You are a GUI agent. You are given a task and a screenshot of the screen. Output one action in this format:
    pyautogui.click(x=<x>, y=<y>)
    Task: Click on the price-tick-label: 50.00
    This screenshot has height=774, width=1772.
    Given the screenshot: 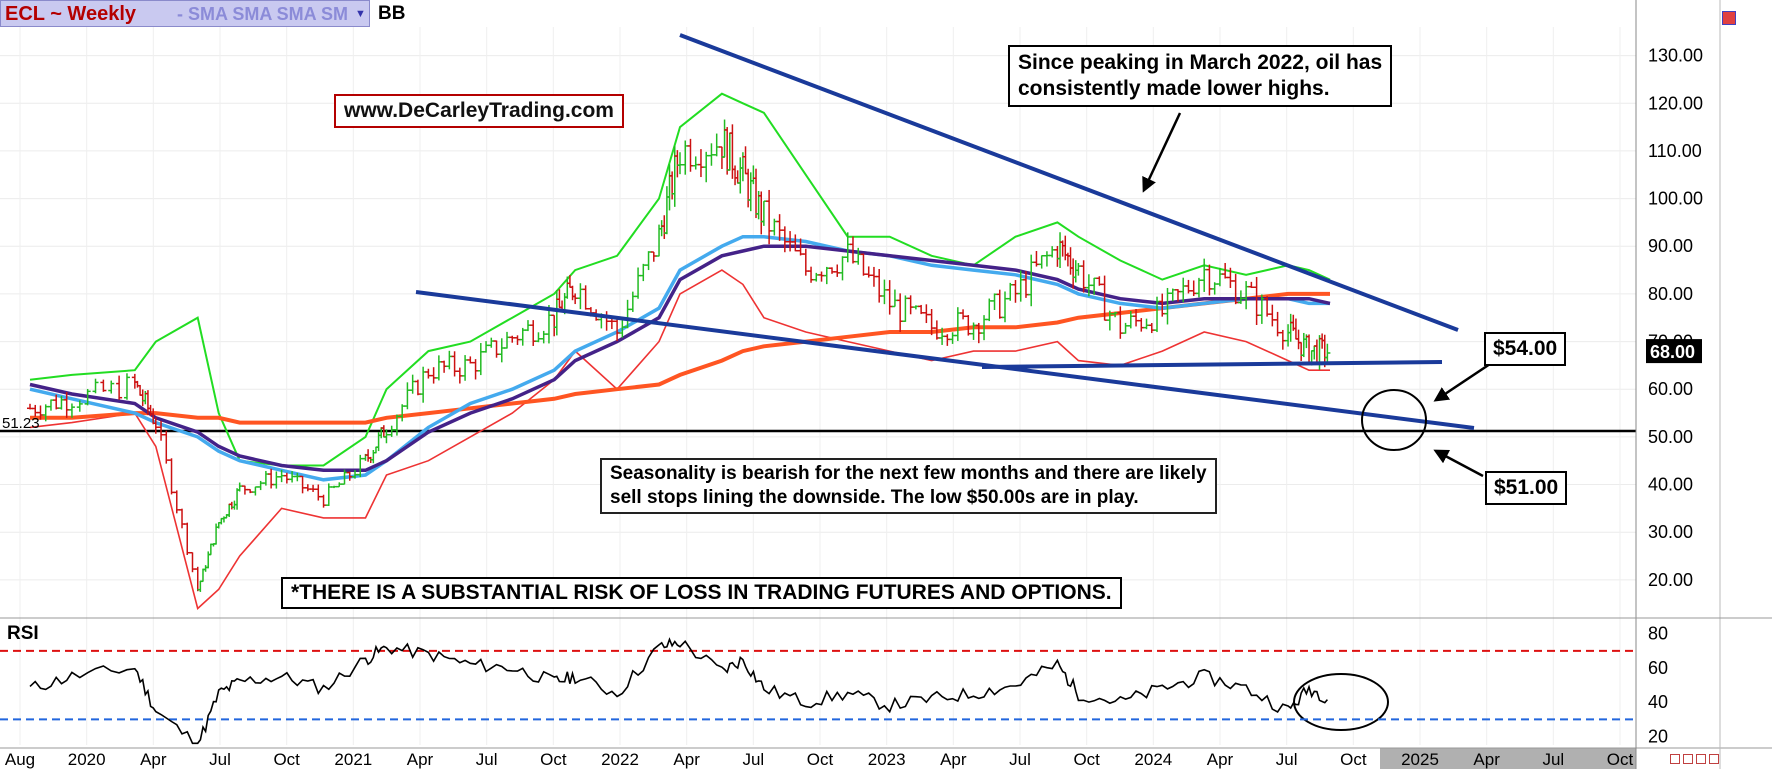 What is the action you would take?
    pyautogui.click(x=1670, y=437)
    